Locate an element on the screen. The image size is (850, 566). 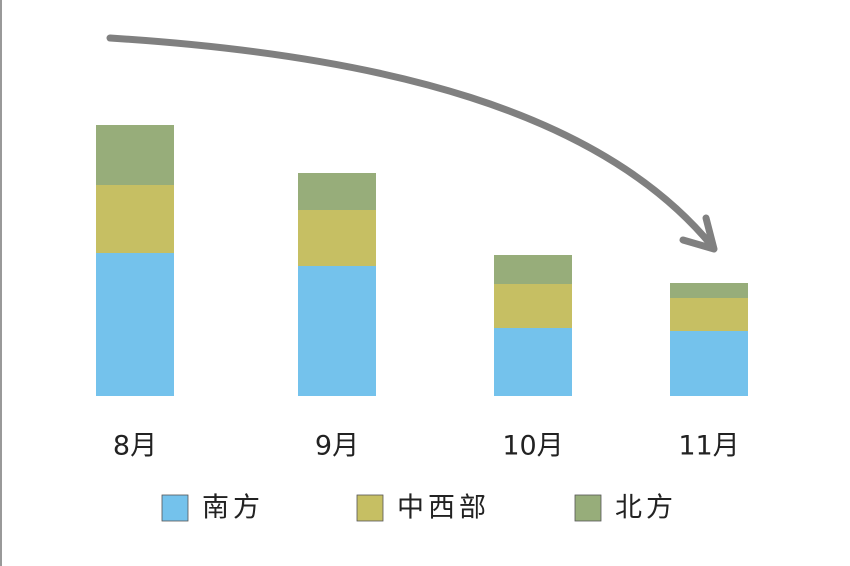
legend-label: 中西部 is located at coordinates (443, 508).